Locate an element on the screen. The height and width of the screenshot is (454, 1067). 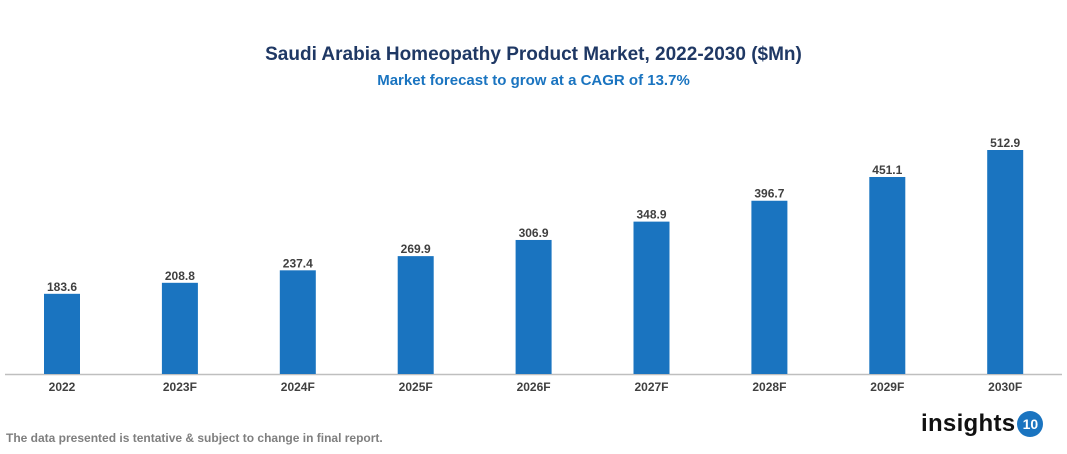
data-label: 237.4 is located at coordinates (298, 263).